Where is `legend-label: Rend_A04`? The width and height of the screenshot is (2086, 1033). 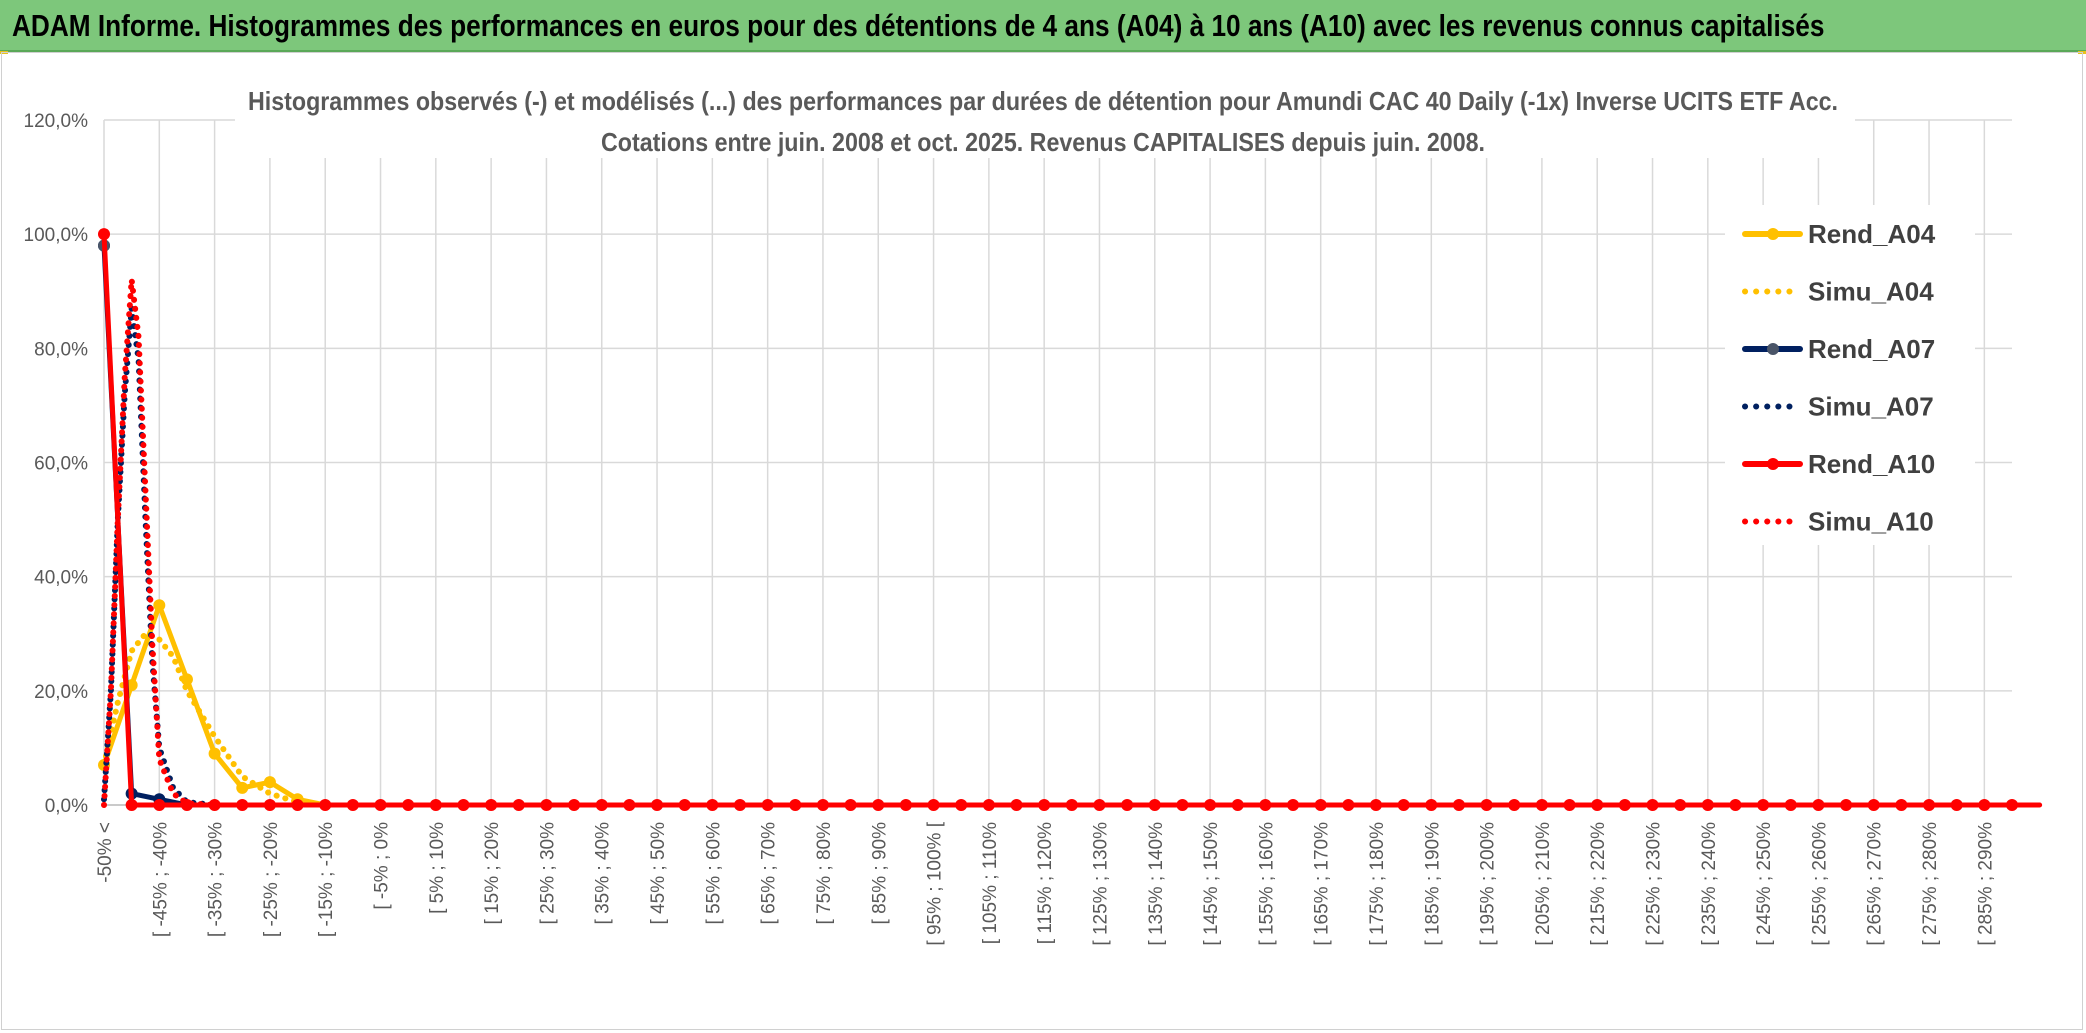 legend-label: Rend_A04 is located at coordinates (1872, 234).